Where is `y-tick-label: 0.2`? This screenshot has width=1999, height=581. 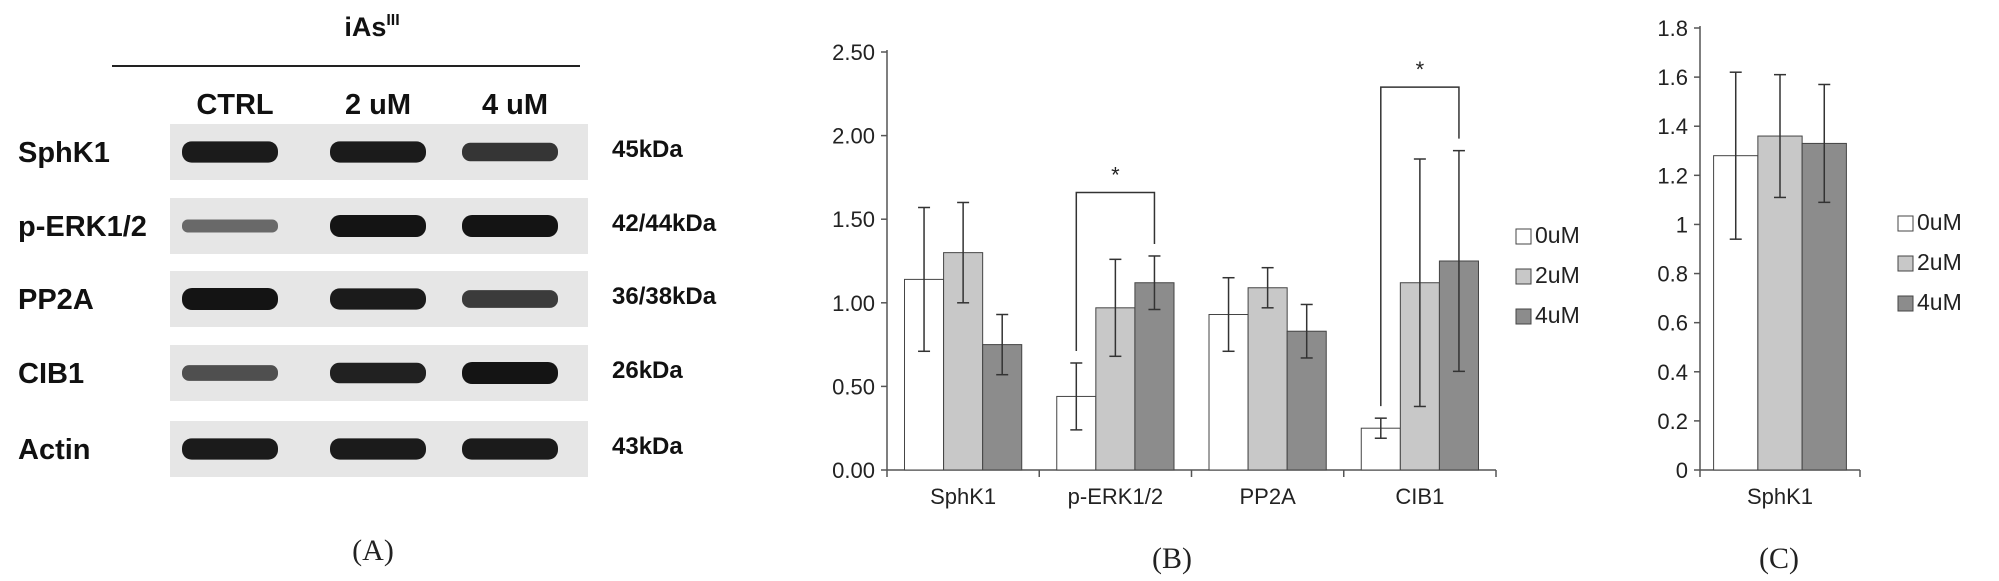 y-tick-label: 0.2 is located at coordinates (1672, 421).